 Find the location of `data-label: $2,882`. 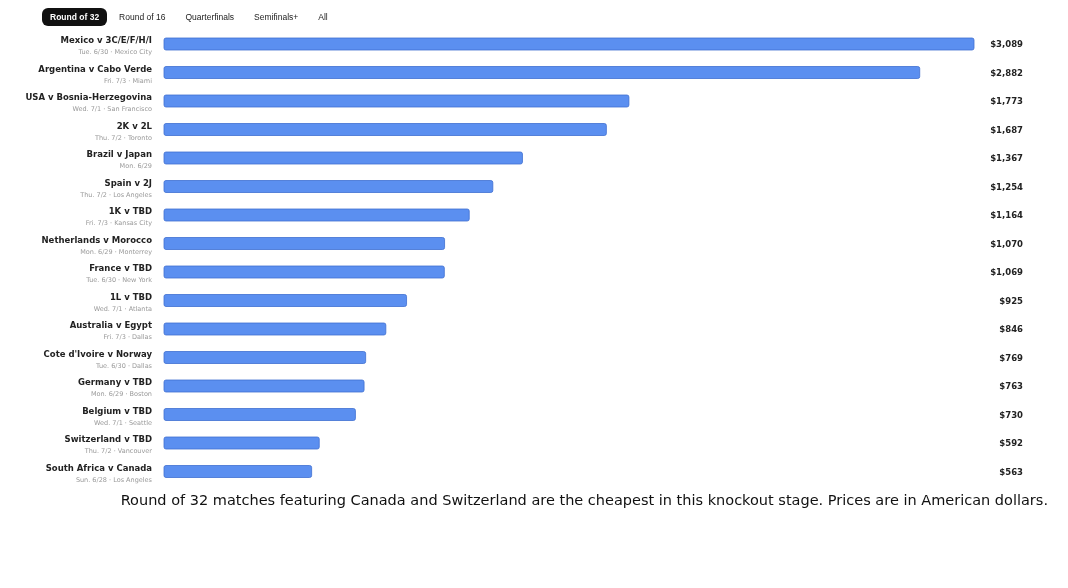

data-label: $2,882 is located at coordinates (1007, 72).